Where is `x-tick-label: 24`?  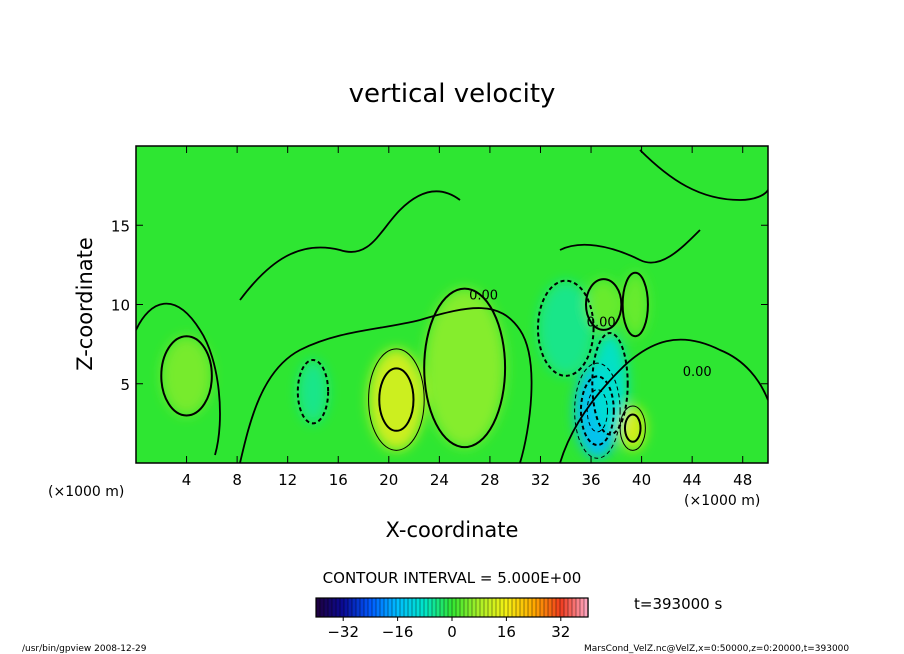 x-tick-label: 24 is located at coordinates (439, 480).